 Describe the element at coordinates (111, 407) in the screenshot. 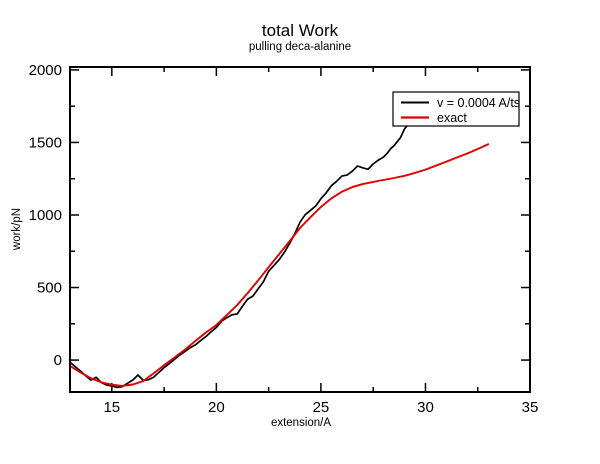

I see `x-tick-label: 15` at that location.